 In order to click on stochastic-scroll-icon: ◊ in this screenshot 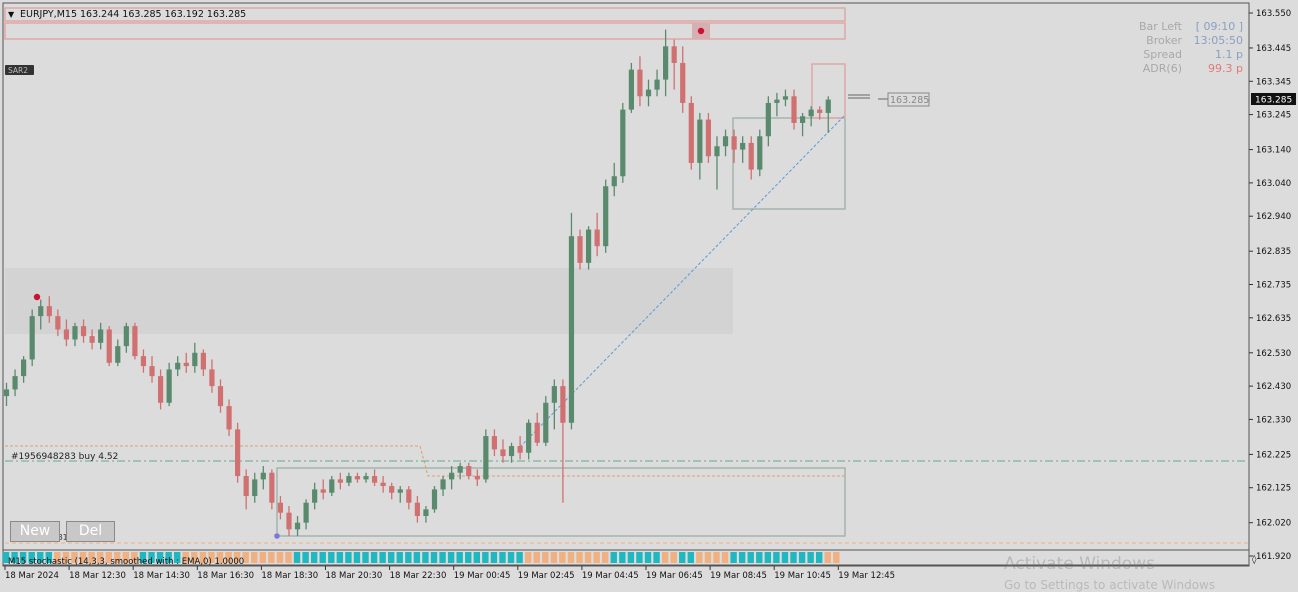, I will do `click(1254, 559)`.